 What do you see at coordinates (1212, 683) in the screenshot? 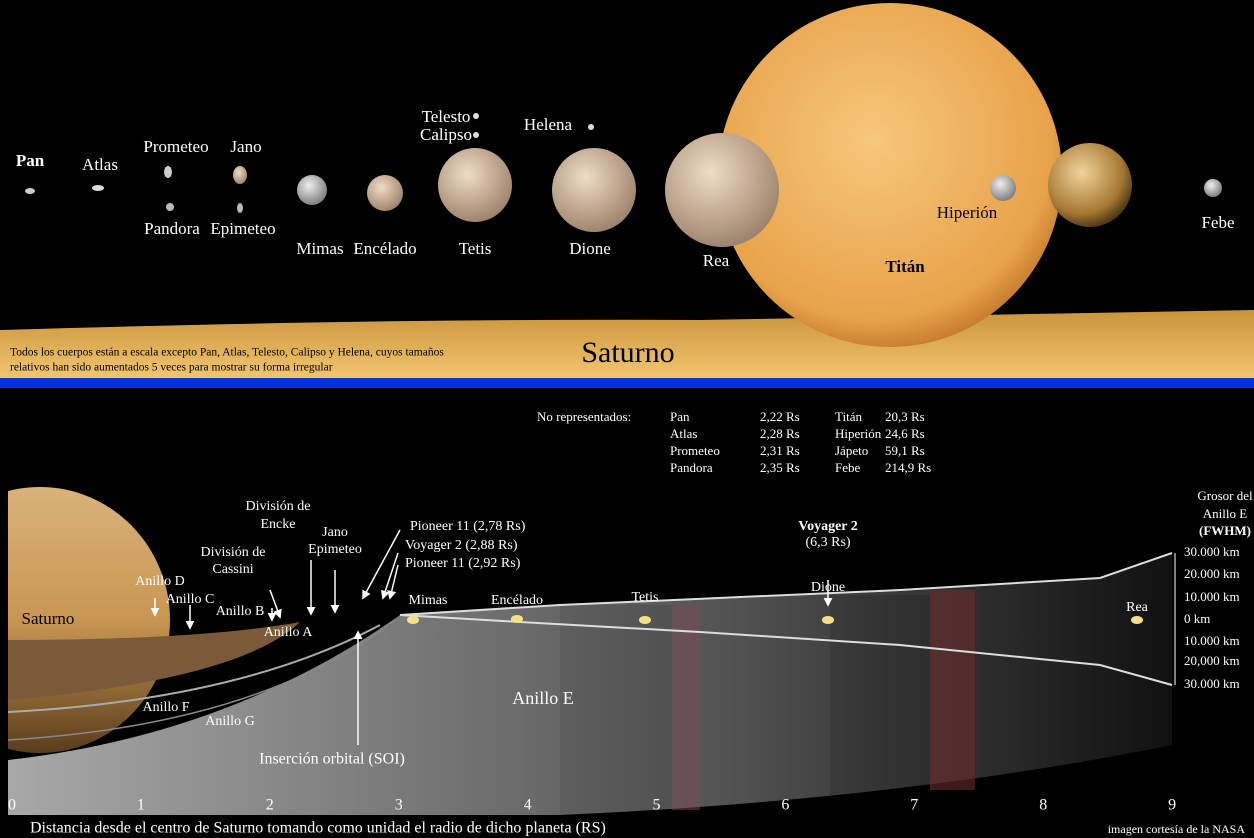
I see `thickness-label: 30.000 km` at bounding box center [1212, 683].